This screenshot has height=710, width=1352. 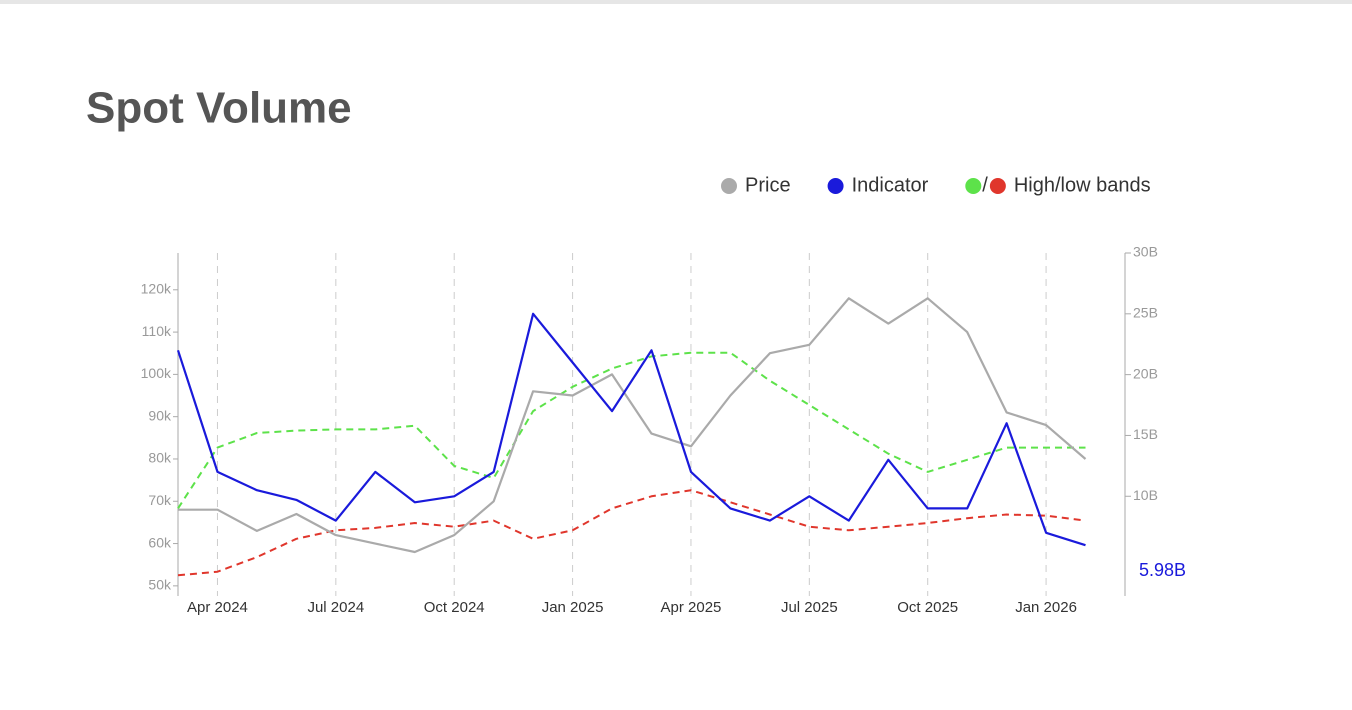 I want to click on y-tick-label: 110k, so click(x=157, y=331).